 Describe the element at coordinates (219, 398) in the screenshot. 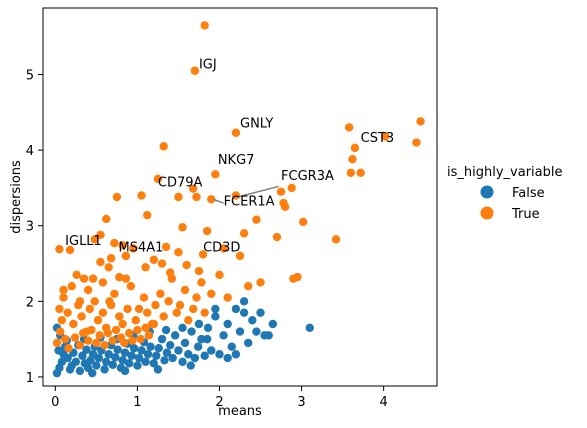

I see `x-axis-ticks: 0 1 2 3 4` at that location.